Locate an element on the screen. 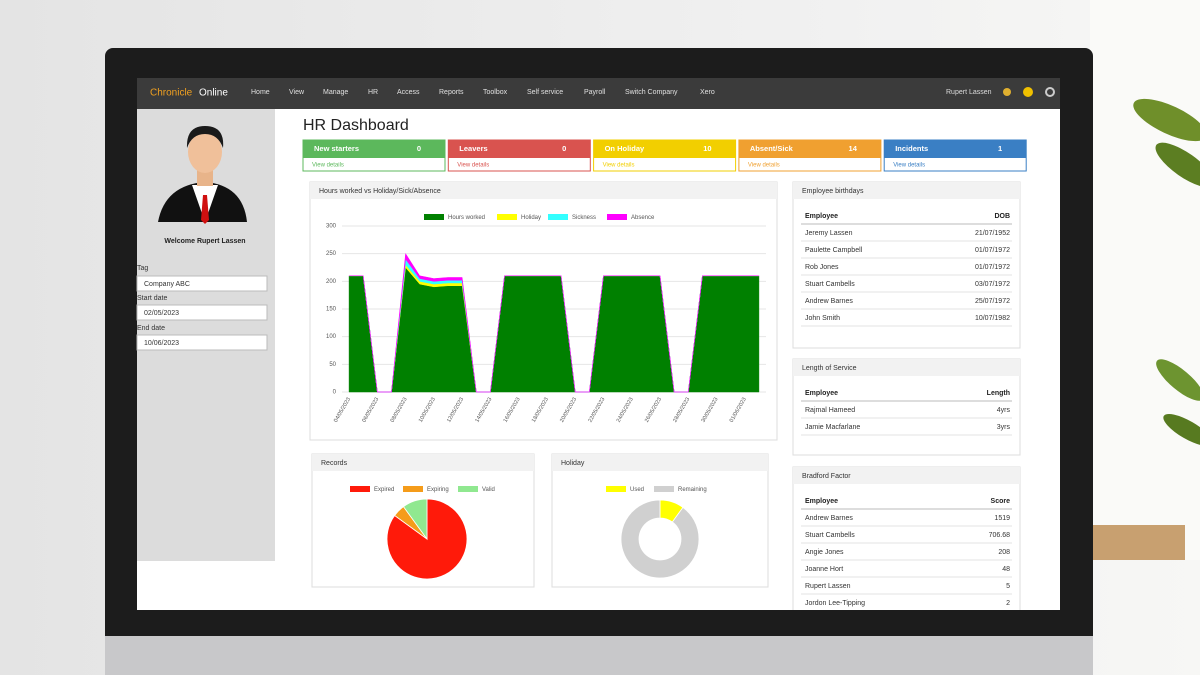  nav: Chronicle Online Rupert Lassen is located at coordinates (602, 93).